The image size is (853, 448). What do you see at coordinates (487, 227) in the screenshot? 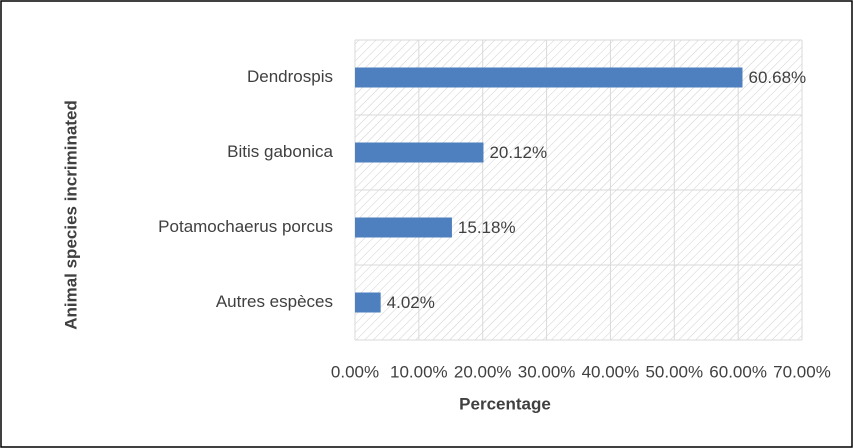
I see `data-label: 15.18%` at bounding box center [487, 227].